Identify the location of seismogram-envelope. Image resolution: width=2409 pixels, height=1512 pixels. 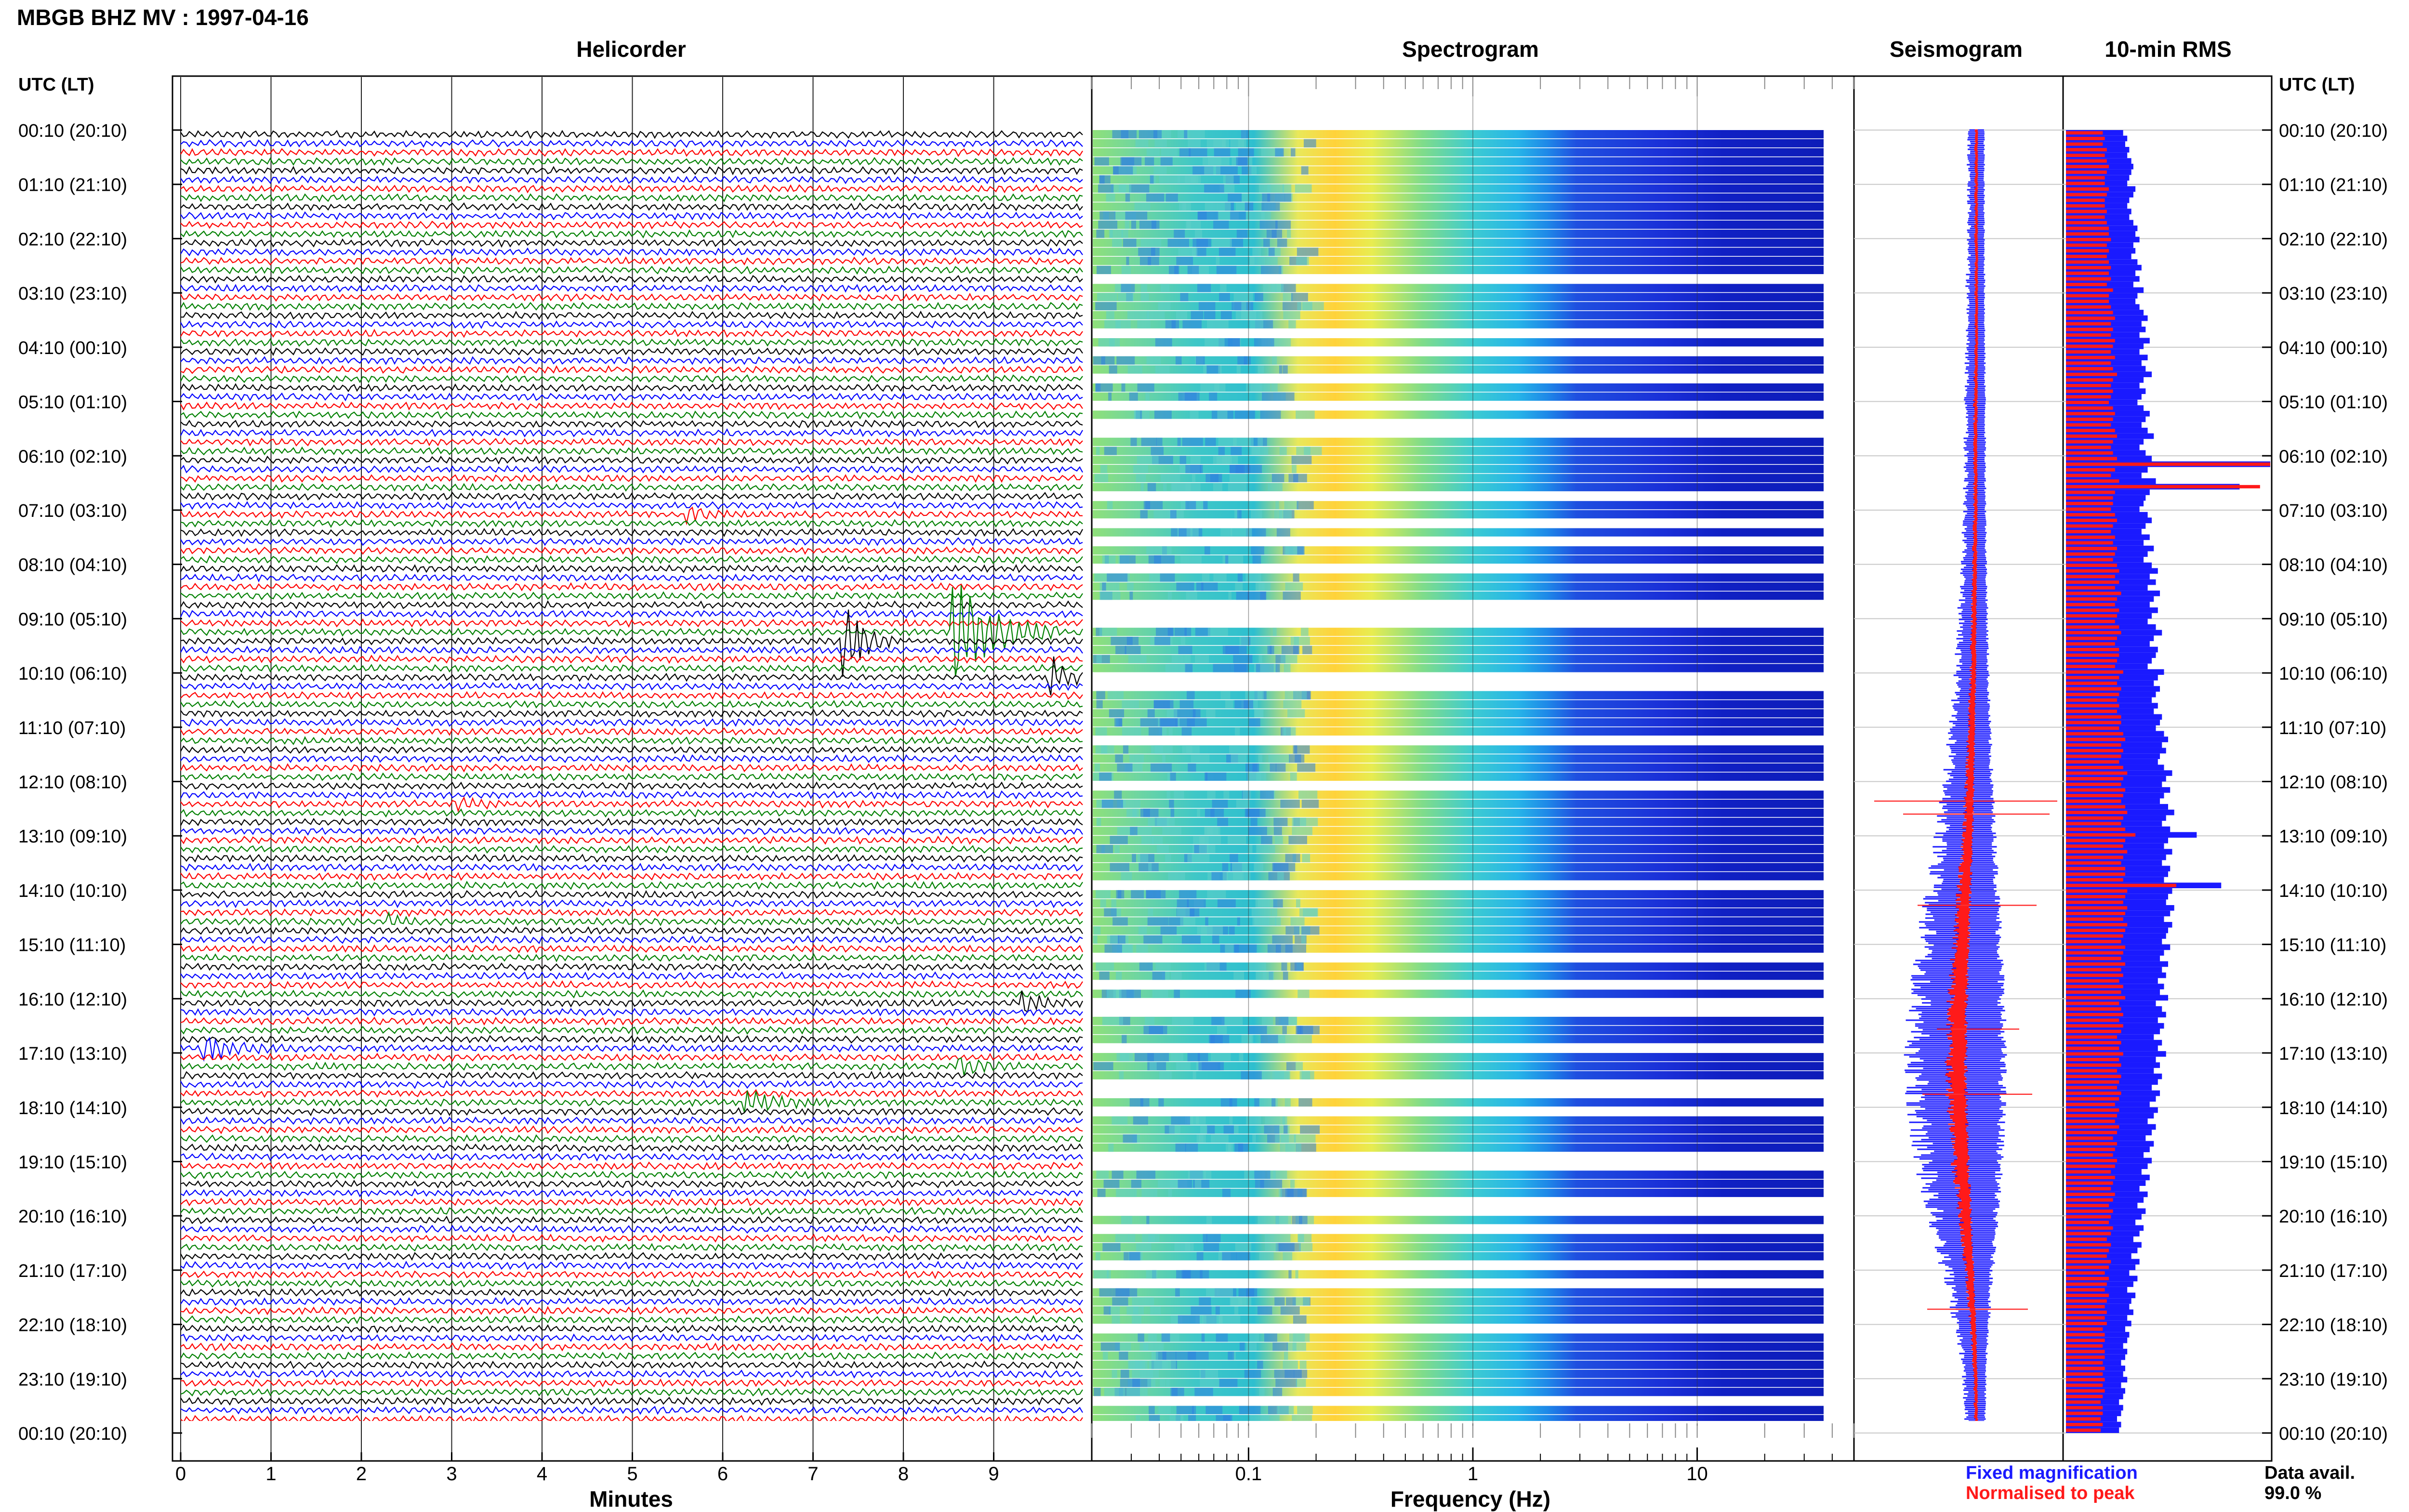
(1966, 775).